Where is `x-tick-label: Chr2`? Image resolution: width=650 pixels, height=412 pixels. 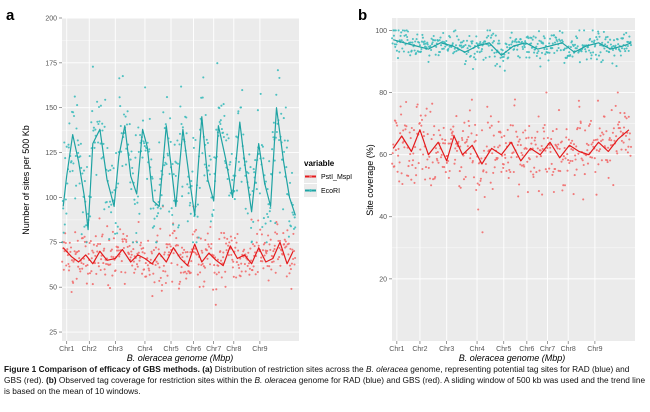 x-tick-label: Chr2 is located at coordinates (89, 349).